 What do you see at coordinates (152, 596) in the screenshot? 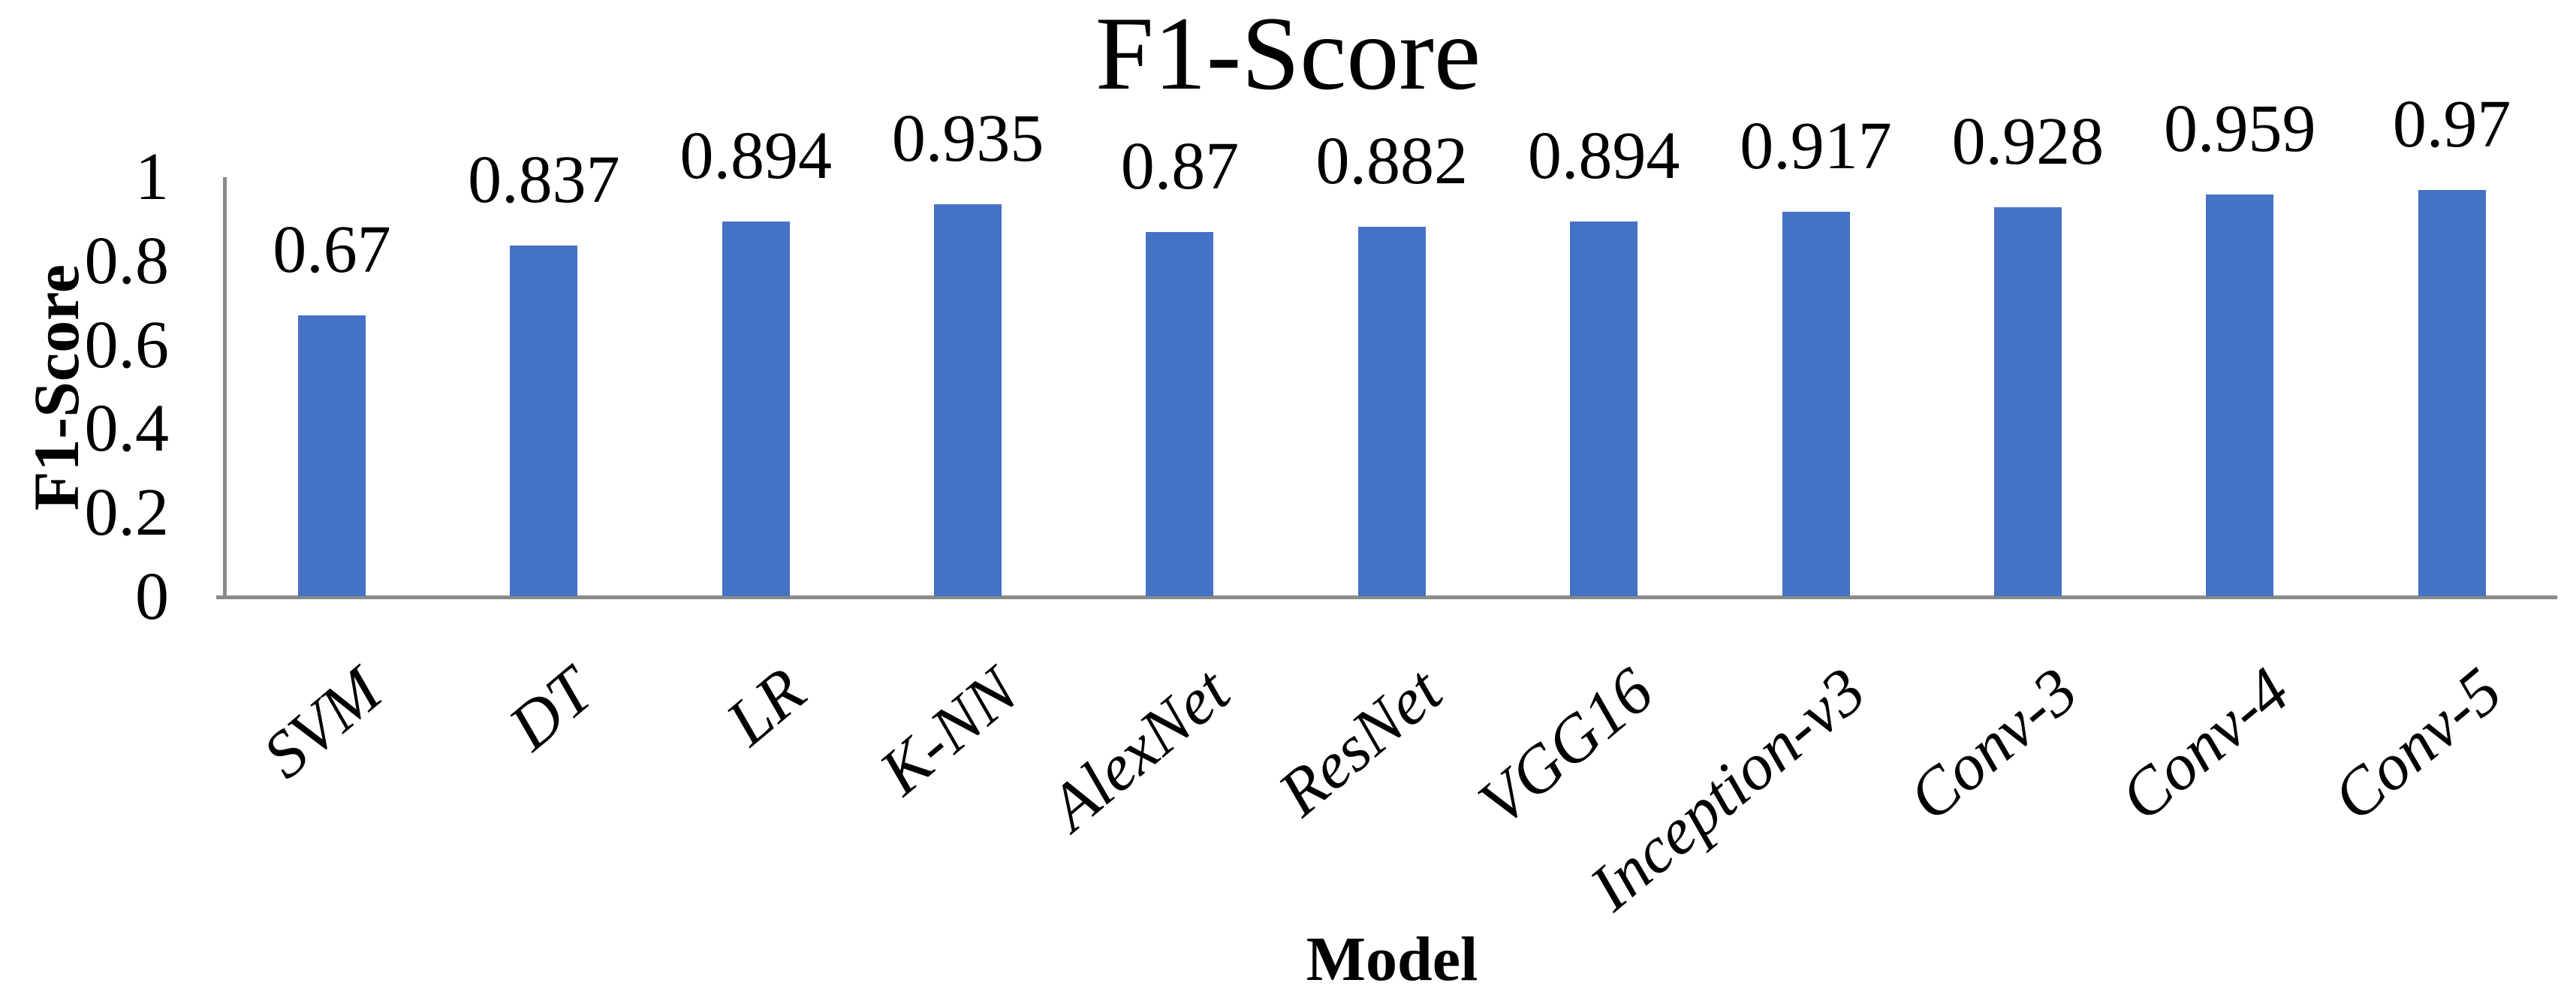
I see `y-tick-label: 0` at bounding box center [152, 596].